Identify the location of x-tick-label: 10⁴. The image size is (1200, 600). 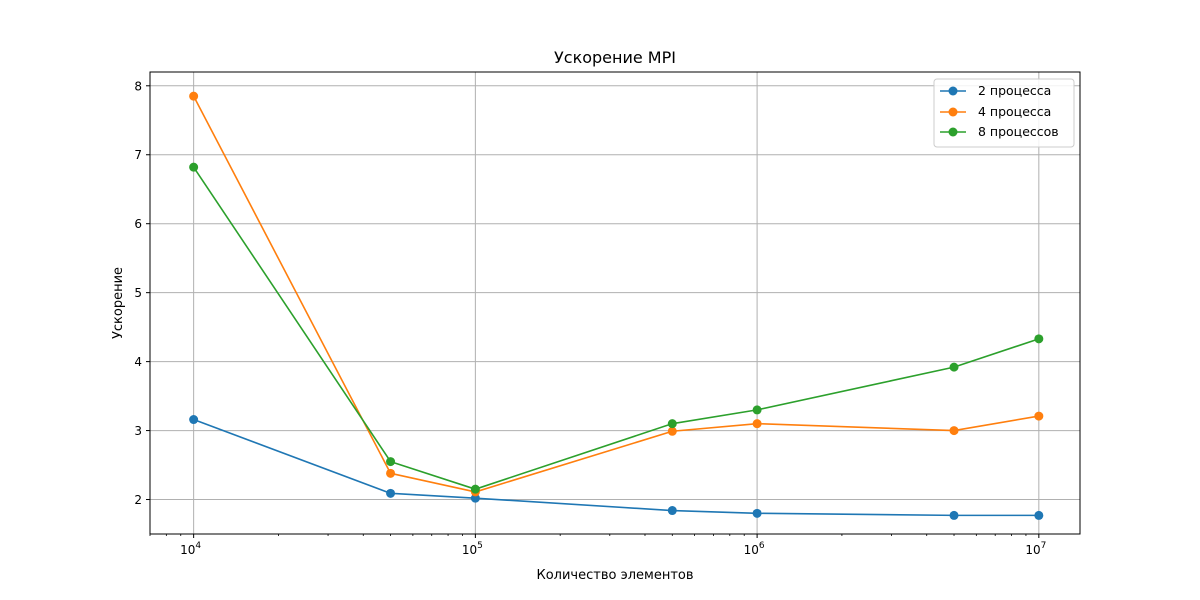
(190, 549).